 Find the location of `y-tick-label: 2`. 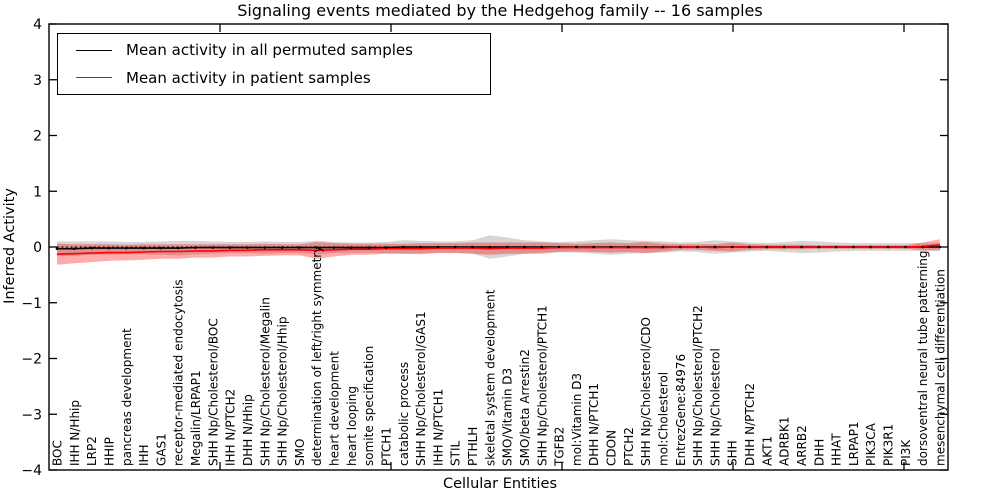

y-tick-label: 2 is located at coordinates (37, 137).